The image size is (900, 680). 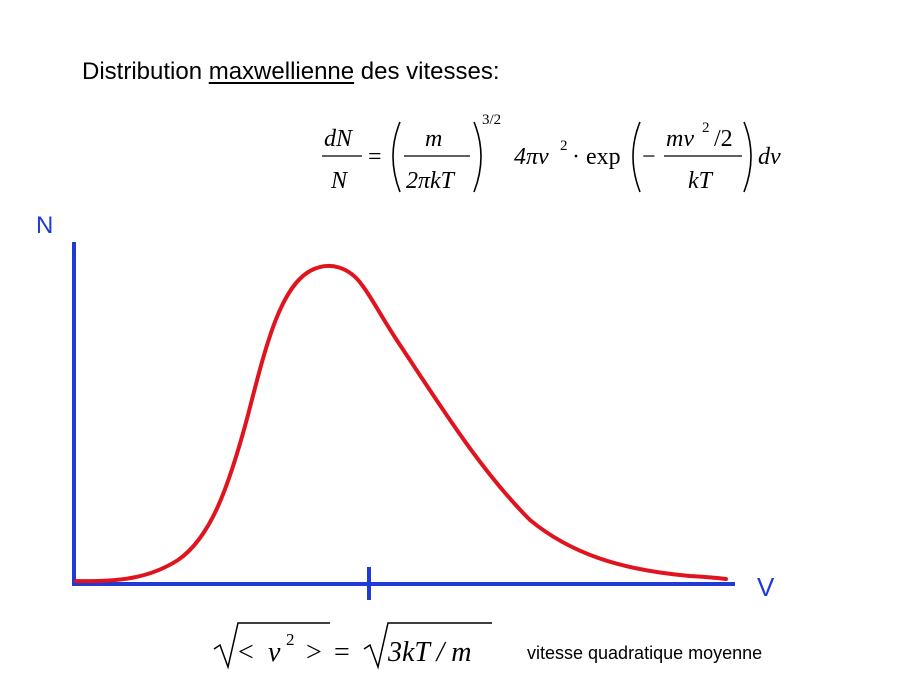 What do you see at coordinates (145, 71) in the screenshot?
I see `title-prefix: Distribution` at bounding box center [145, 71].